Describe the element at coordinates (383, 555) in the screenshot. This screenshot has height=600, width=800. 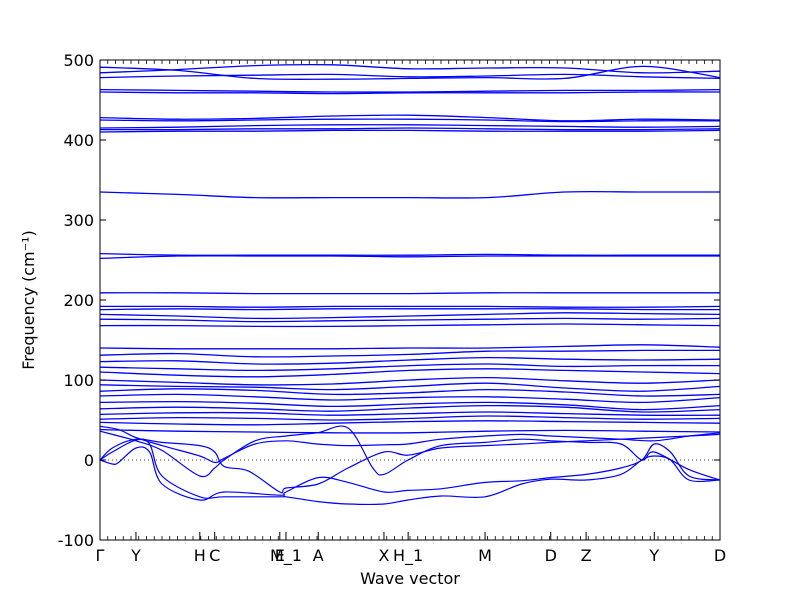
I see `x-tick-label: X` at that location.